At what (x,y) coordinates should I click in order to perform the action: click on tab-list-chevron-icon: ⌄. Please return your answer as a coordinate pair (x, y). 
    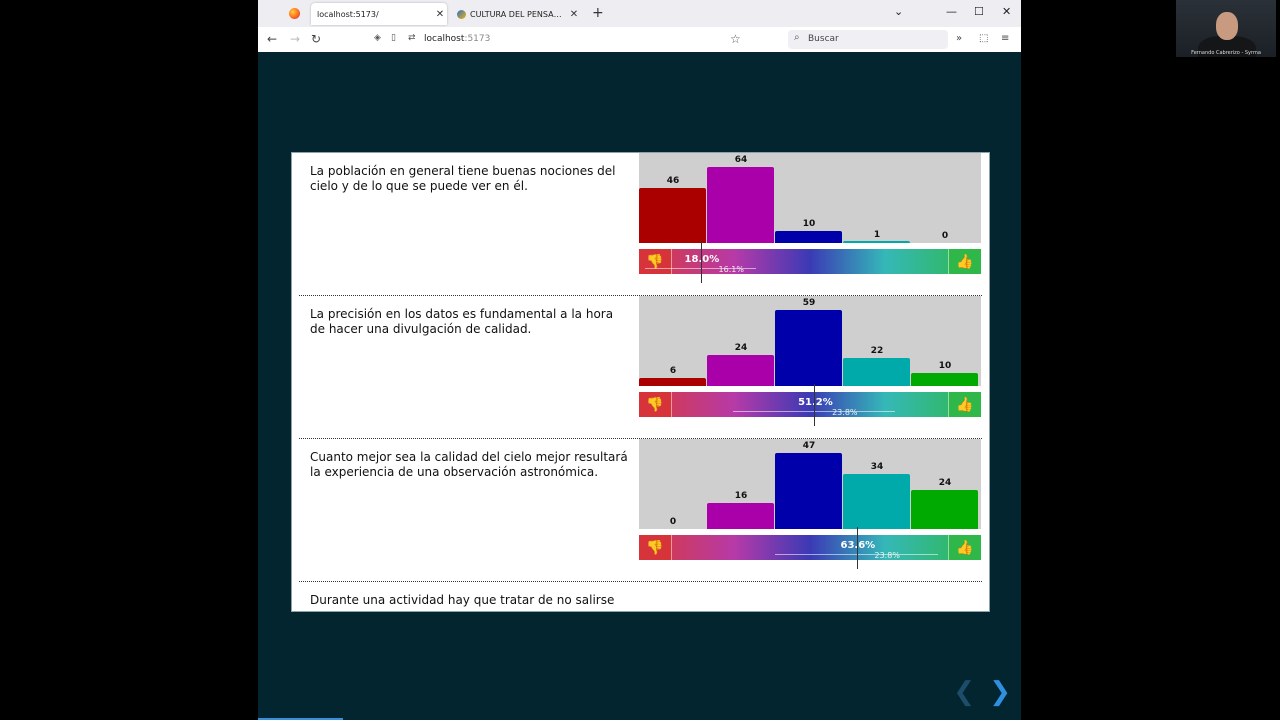
    Looking at the image, I should click on (899, 11).